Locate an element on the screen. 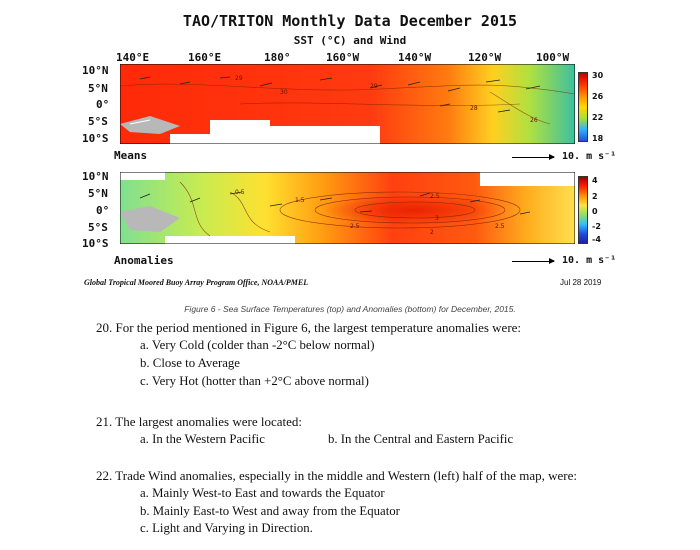  figure-subtitle: SST (°C) and Wind is located at coordinates (350, 40).